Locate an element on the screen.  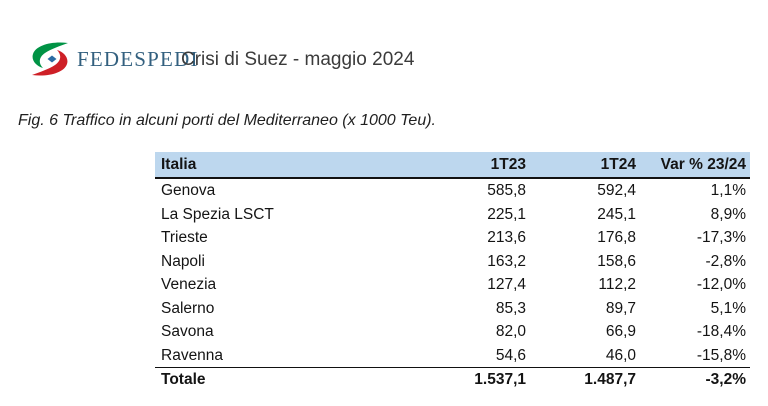
table-row: Ravenna 54,6 46,0 -15,8% is located at coordinates (452, 355).